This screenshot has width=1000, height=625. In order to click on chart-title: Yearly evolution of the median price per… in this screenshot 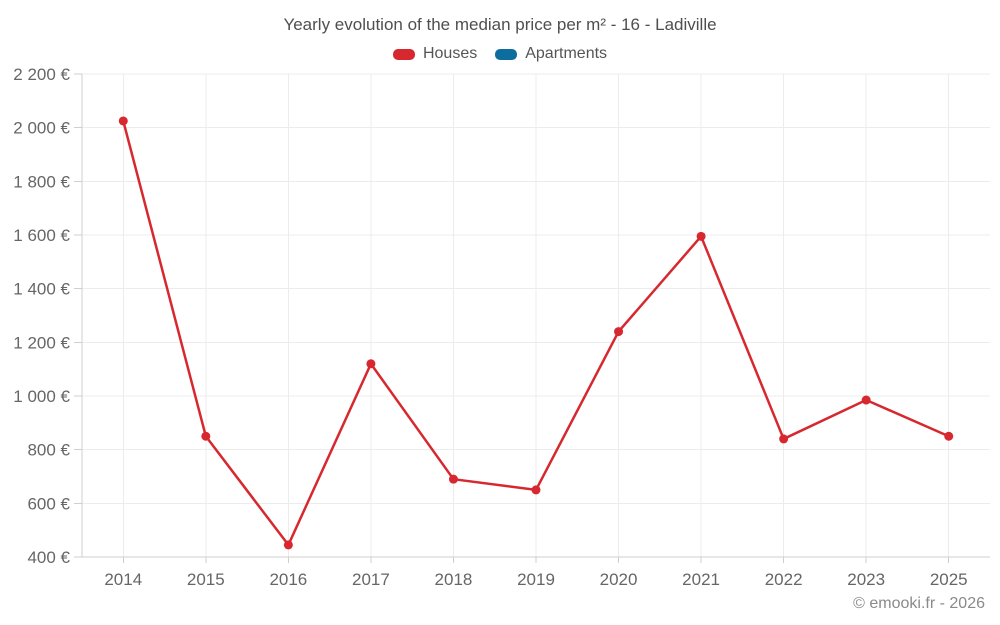, I will do `click(500, 24)`.